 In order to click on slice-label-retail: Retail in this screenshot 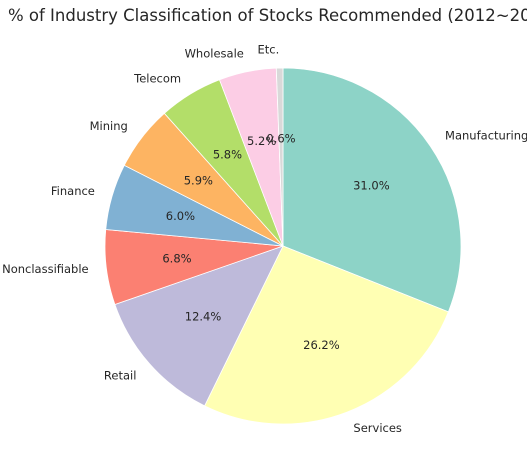, I will do `click(120, 375)`.